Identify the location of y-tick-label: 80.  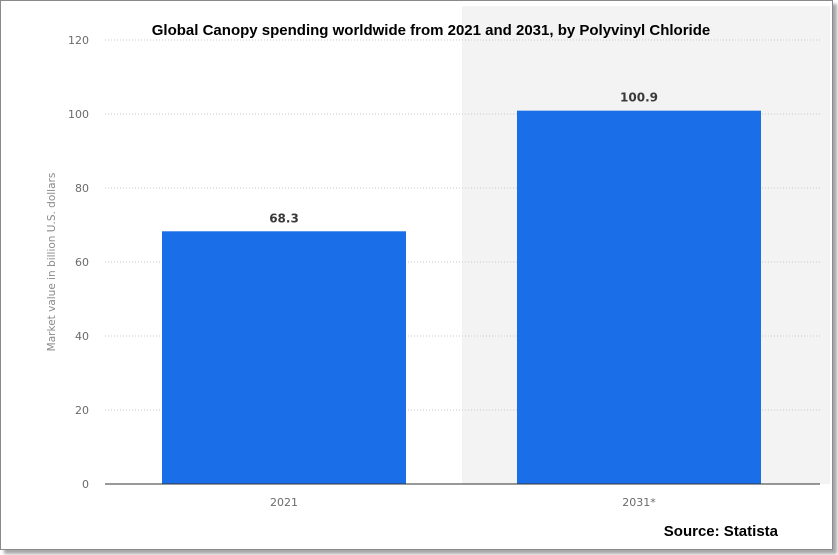
(82, 188).